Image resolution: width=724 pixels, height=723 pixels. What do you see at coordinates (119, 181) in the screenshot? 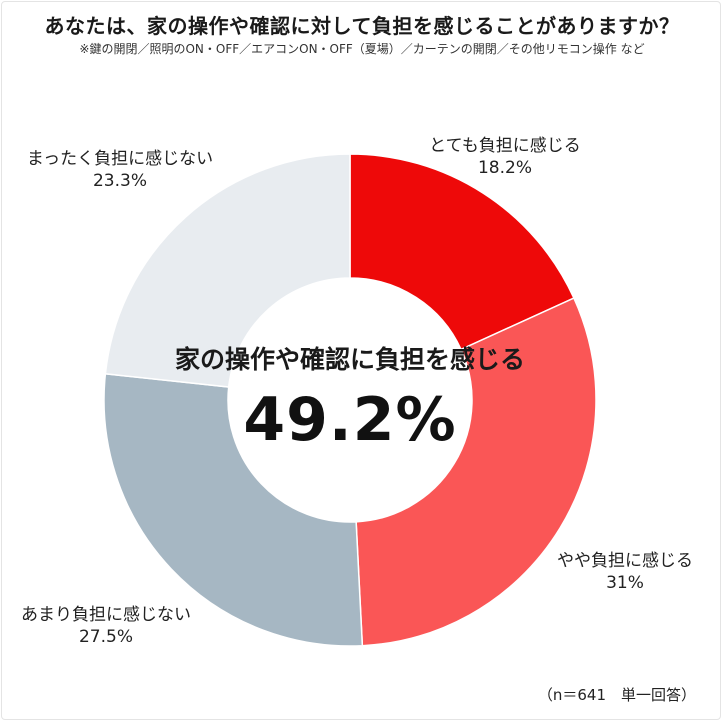
I see `slice-label-3-value: 23.3%` at bounding box center [119, 181].